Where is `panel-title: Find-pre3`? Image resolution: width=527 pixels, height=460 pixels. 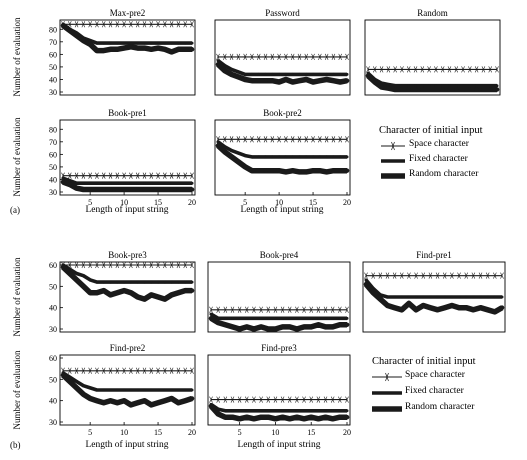
panel-title: Find-pre3 is located at coordinates (279, 348).